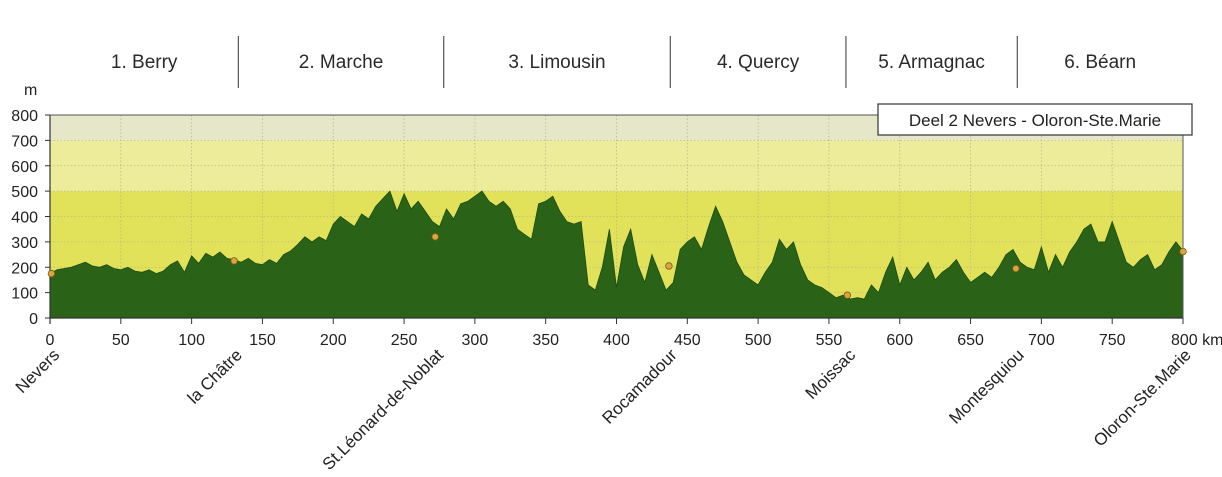 This screenshot has height=477, width=1222. What do you see at coordinates (1142, 397) in the screenshot?
I see `place-label: Oloron-Ste.Marie` at bounding box center [1142, 397].